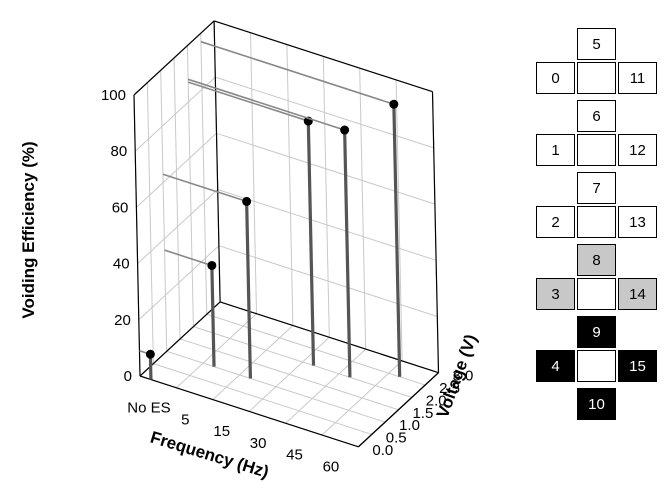  What do you see at coordinates (637, 222) in the screenshot?
I see `electrode-cell: 13` at bounding box center [637, 222].